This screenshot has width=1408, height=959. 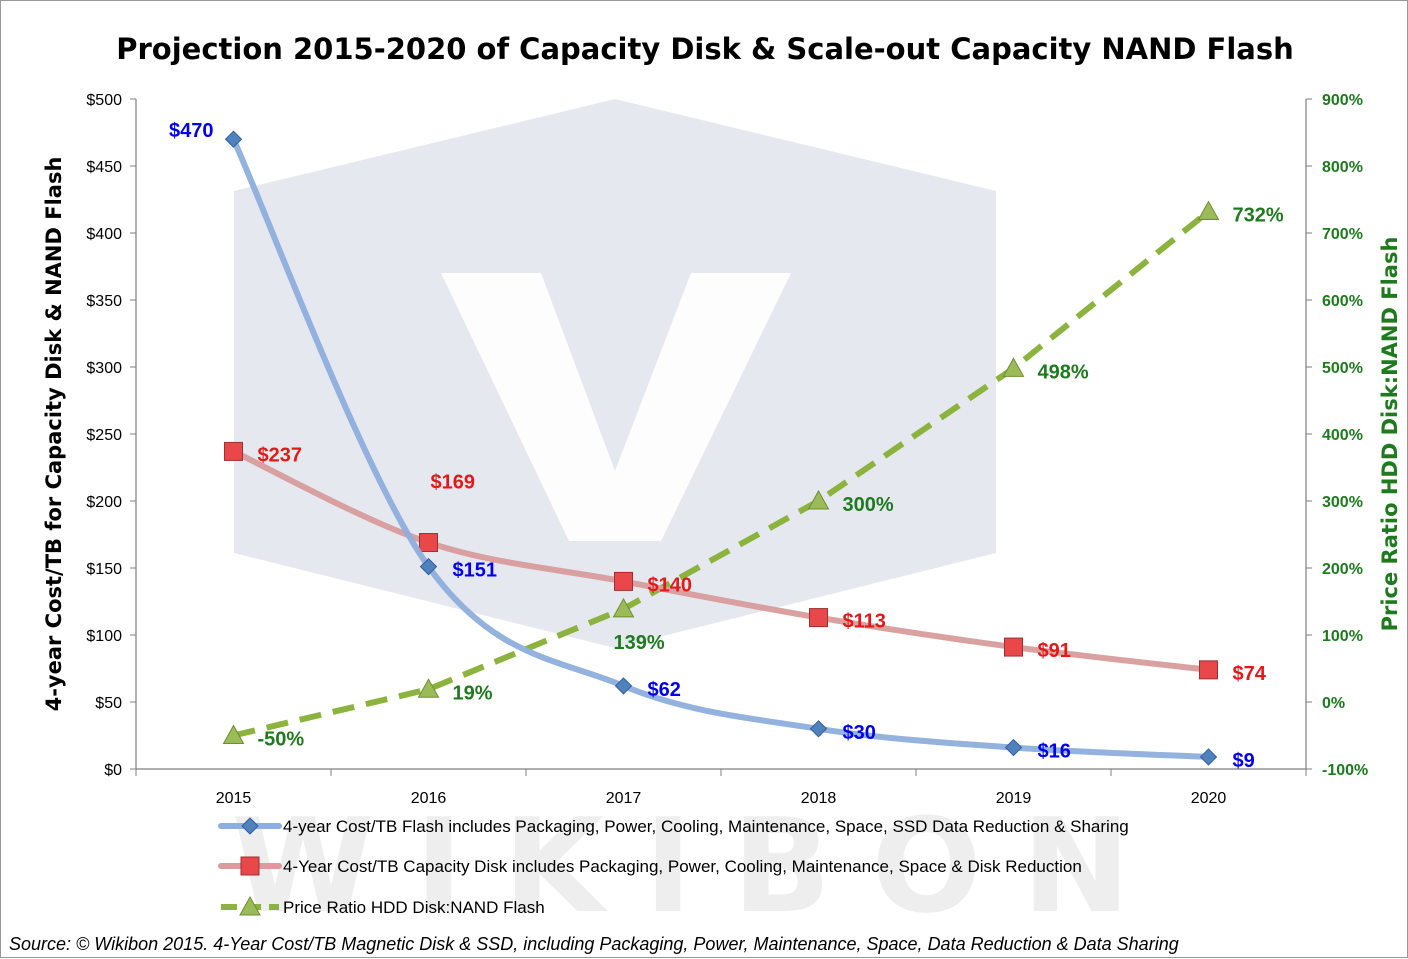 What do you see at coordinates (453, 483) in the screenshot?
I see `data-label: $169` at bounding box center [453, 483].